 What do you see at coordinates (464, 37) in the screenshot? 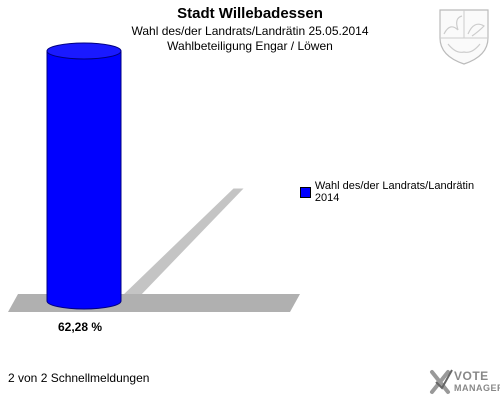
I see `coat-of-arms-icon` at bounding box center [464, 37].